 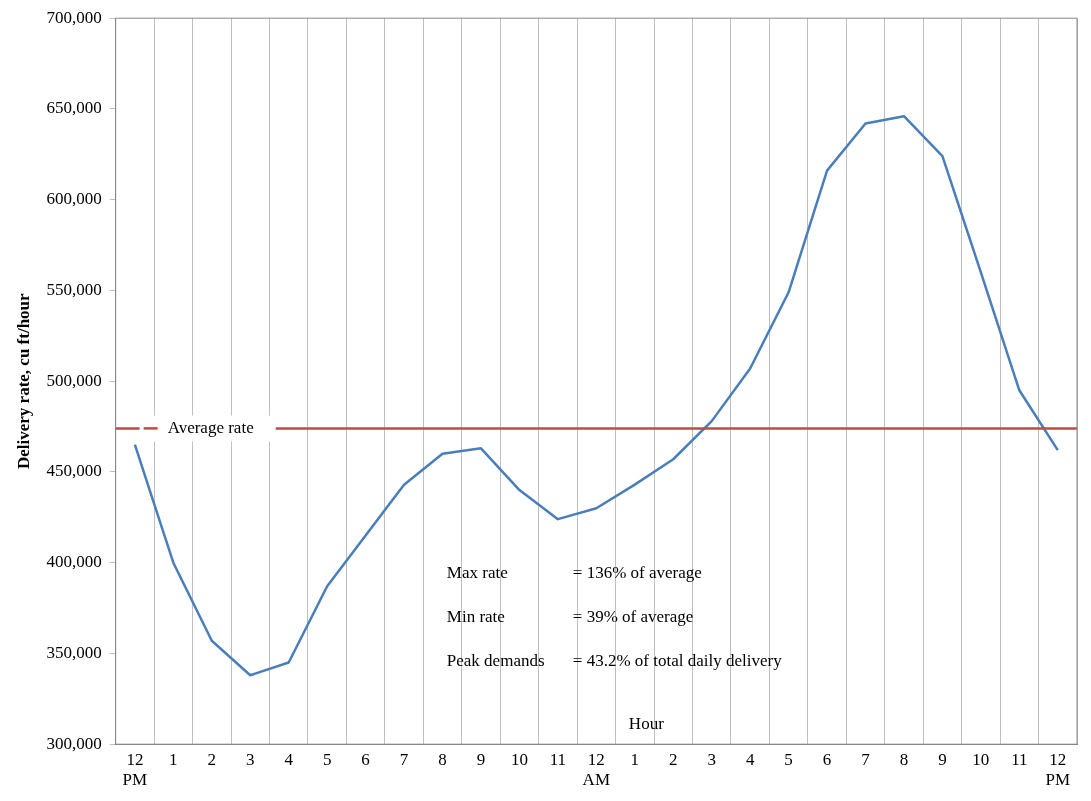 I want to click on y-axis-title: Delivery rate, cu ft/hour, so click(x=23, y=381).